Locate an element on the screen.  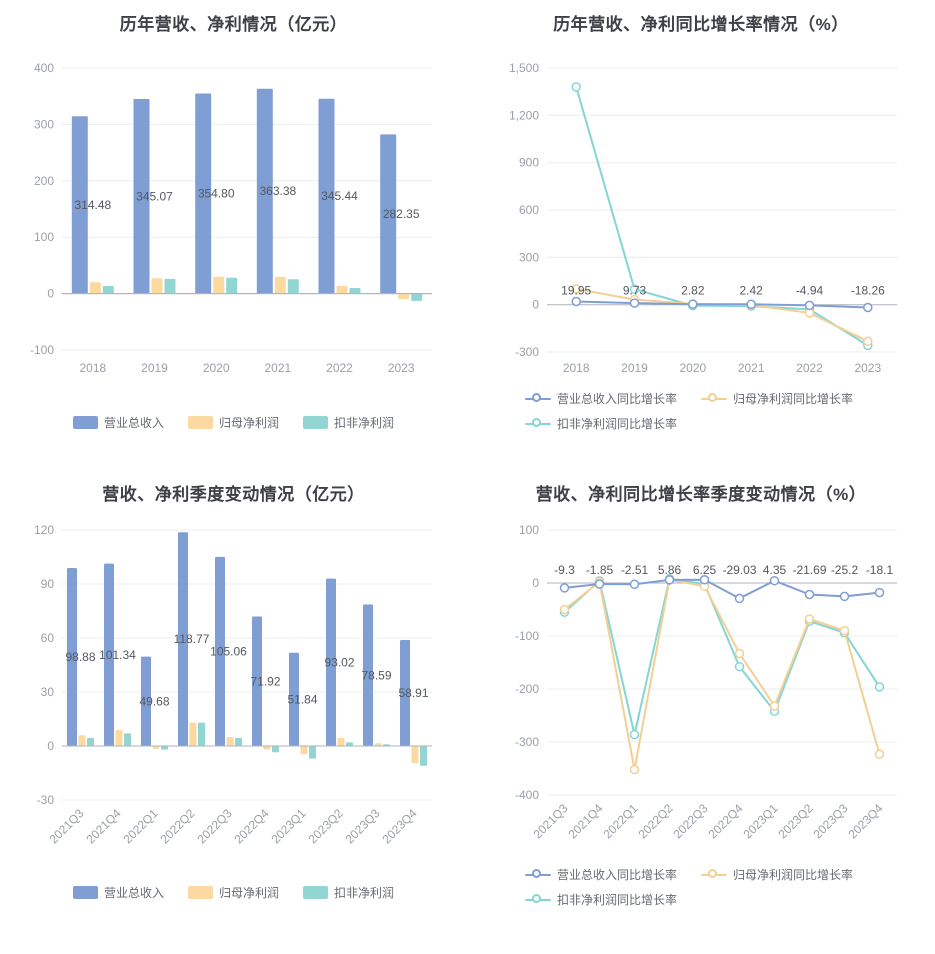
svg-text: 2.82 is located at coordinates (693, 291).